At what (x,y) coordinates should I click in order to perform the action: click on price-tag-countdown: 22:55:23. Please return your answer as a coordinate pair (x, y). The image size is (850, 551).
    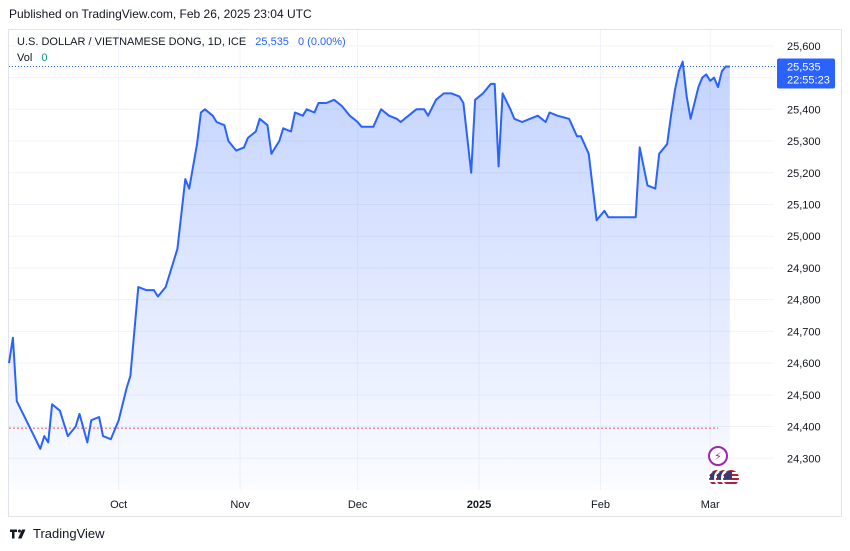
    Looking at the image, I should click on (808, 80).